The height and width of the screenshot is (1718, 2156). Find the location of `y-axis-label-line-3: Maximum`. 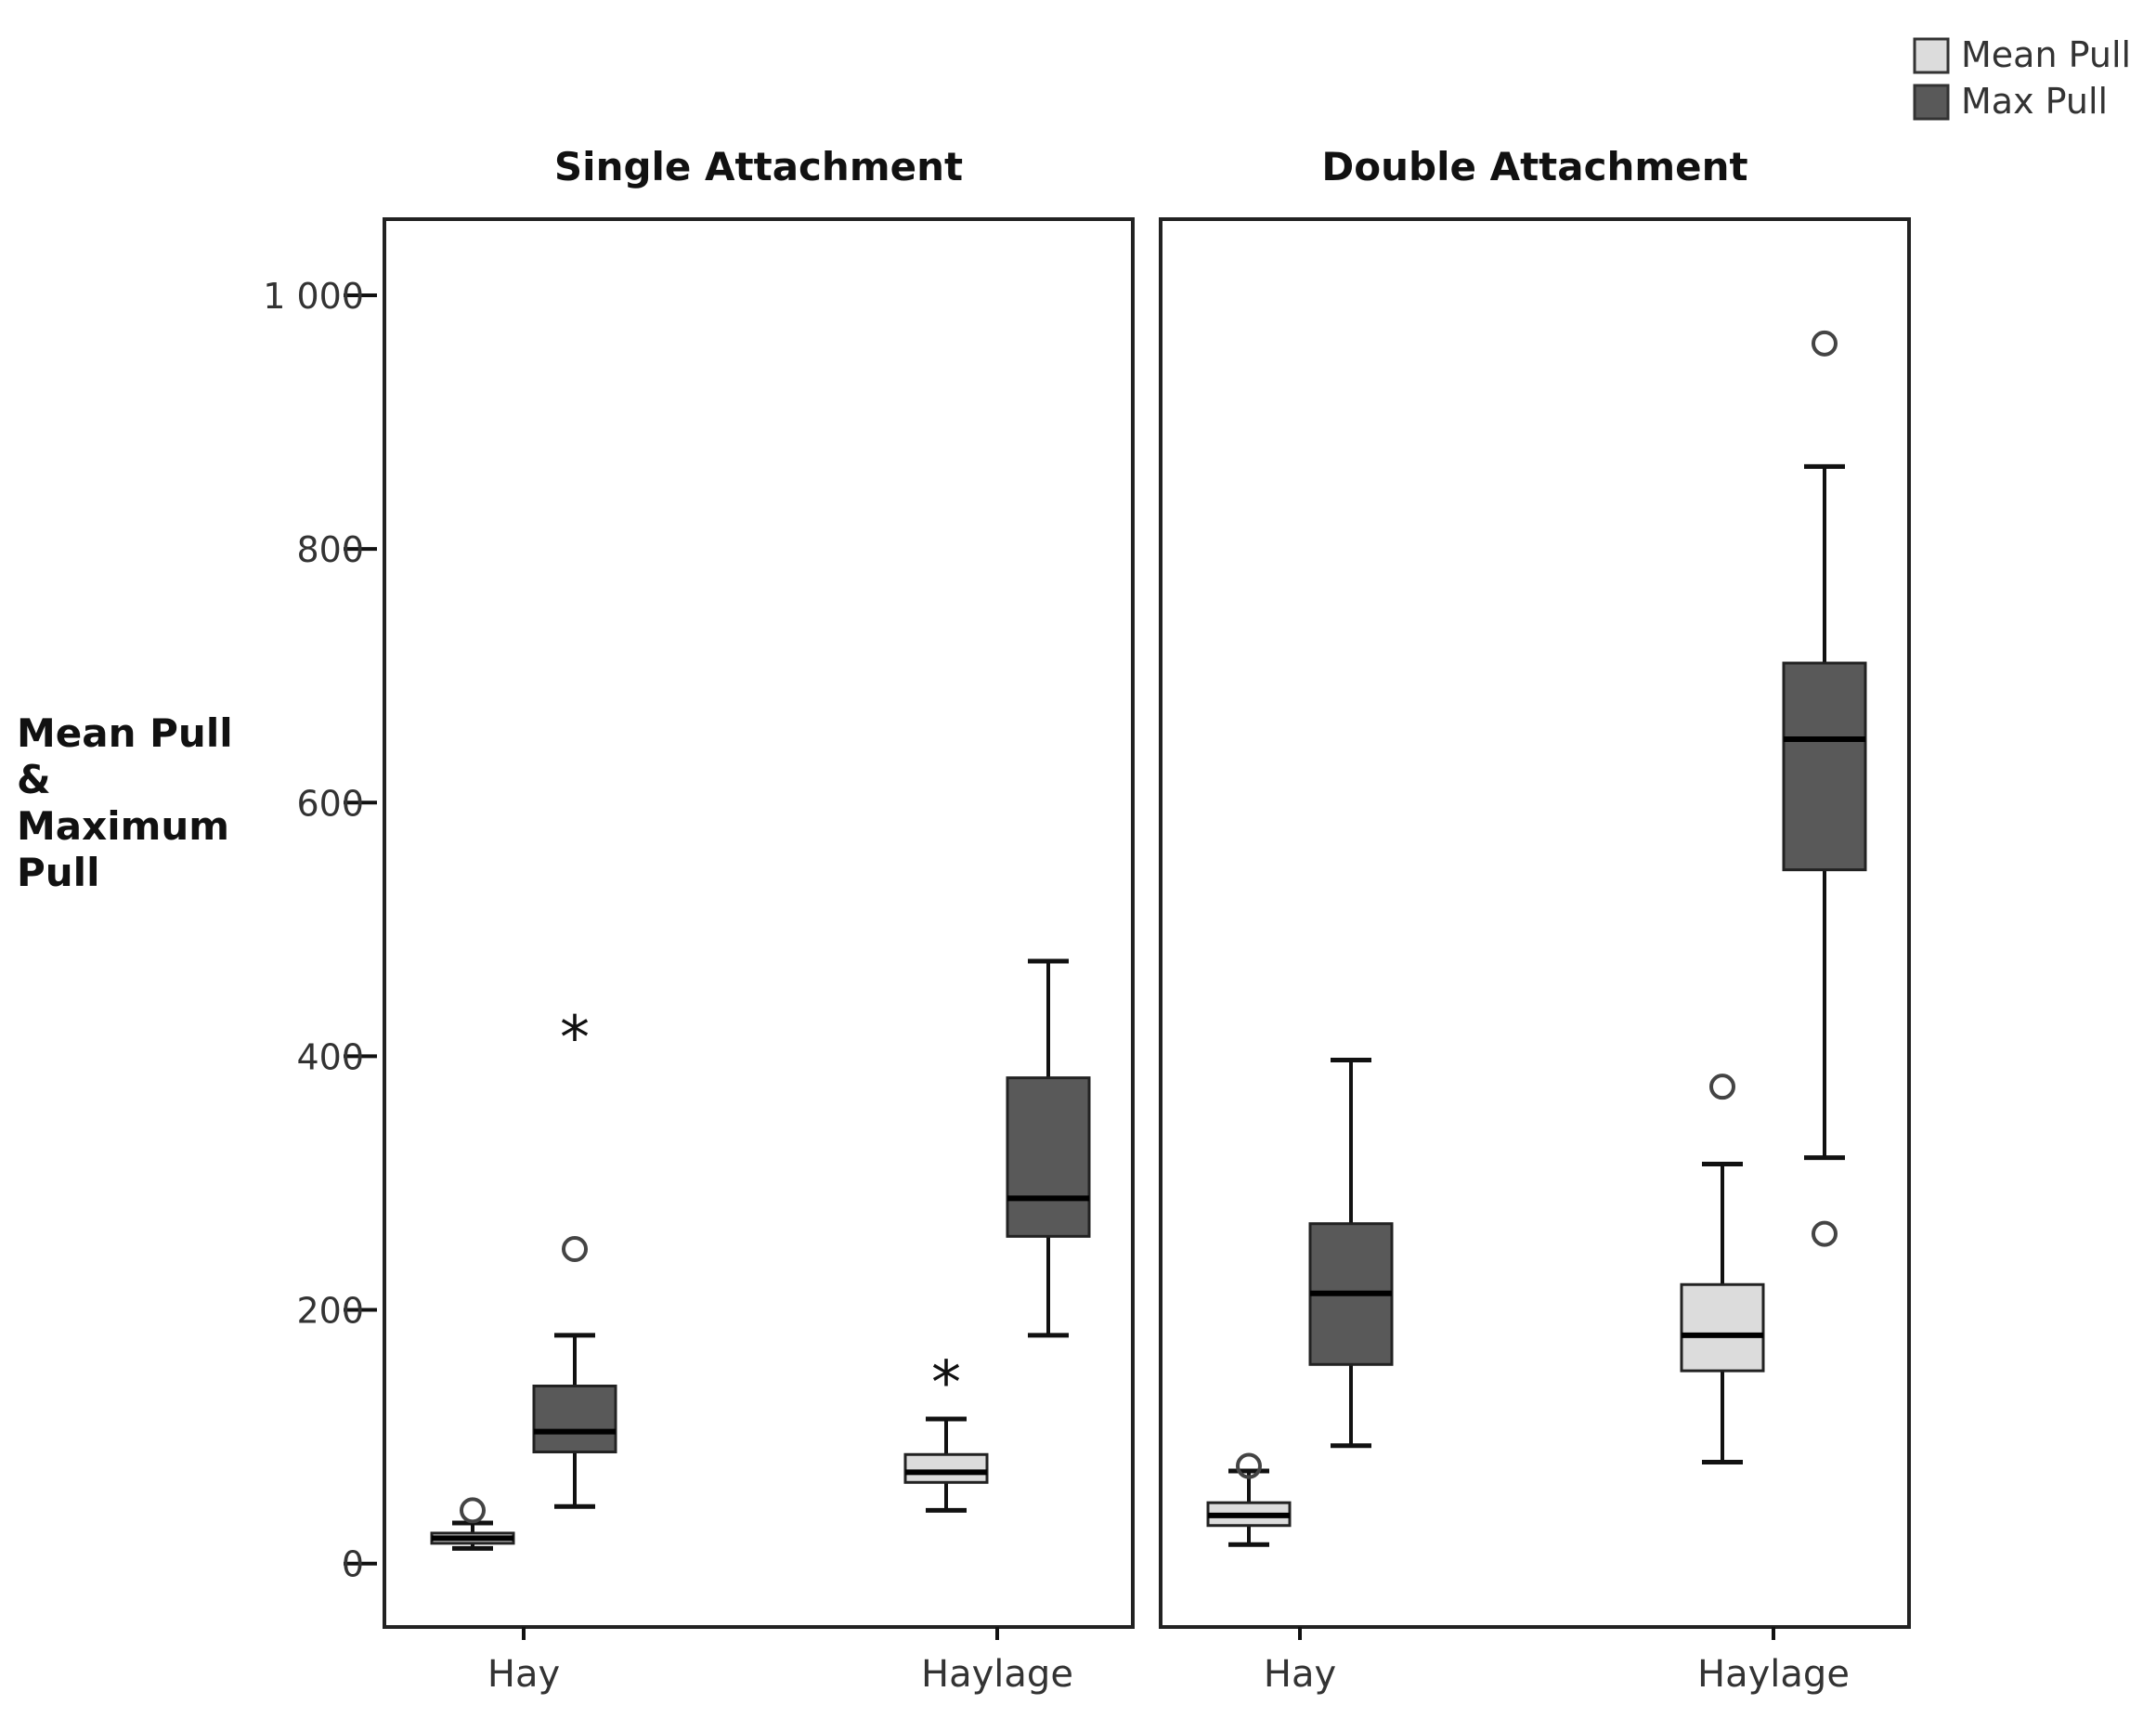

y-axis-label-line-3: Maximum is located at coordinates (123, 826).